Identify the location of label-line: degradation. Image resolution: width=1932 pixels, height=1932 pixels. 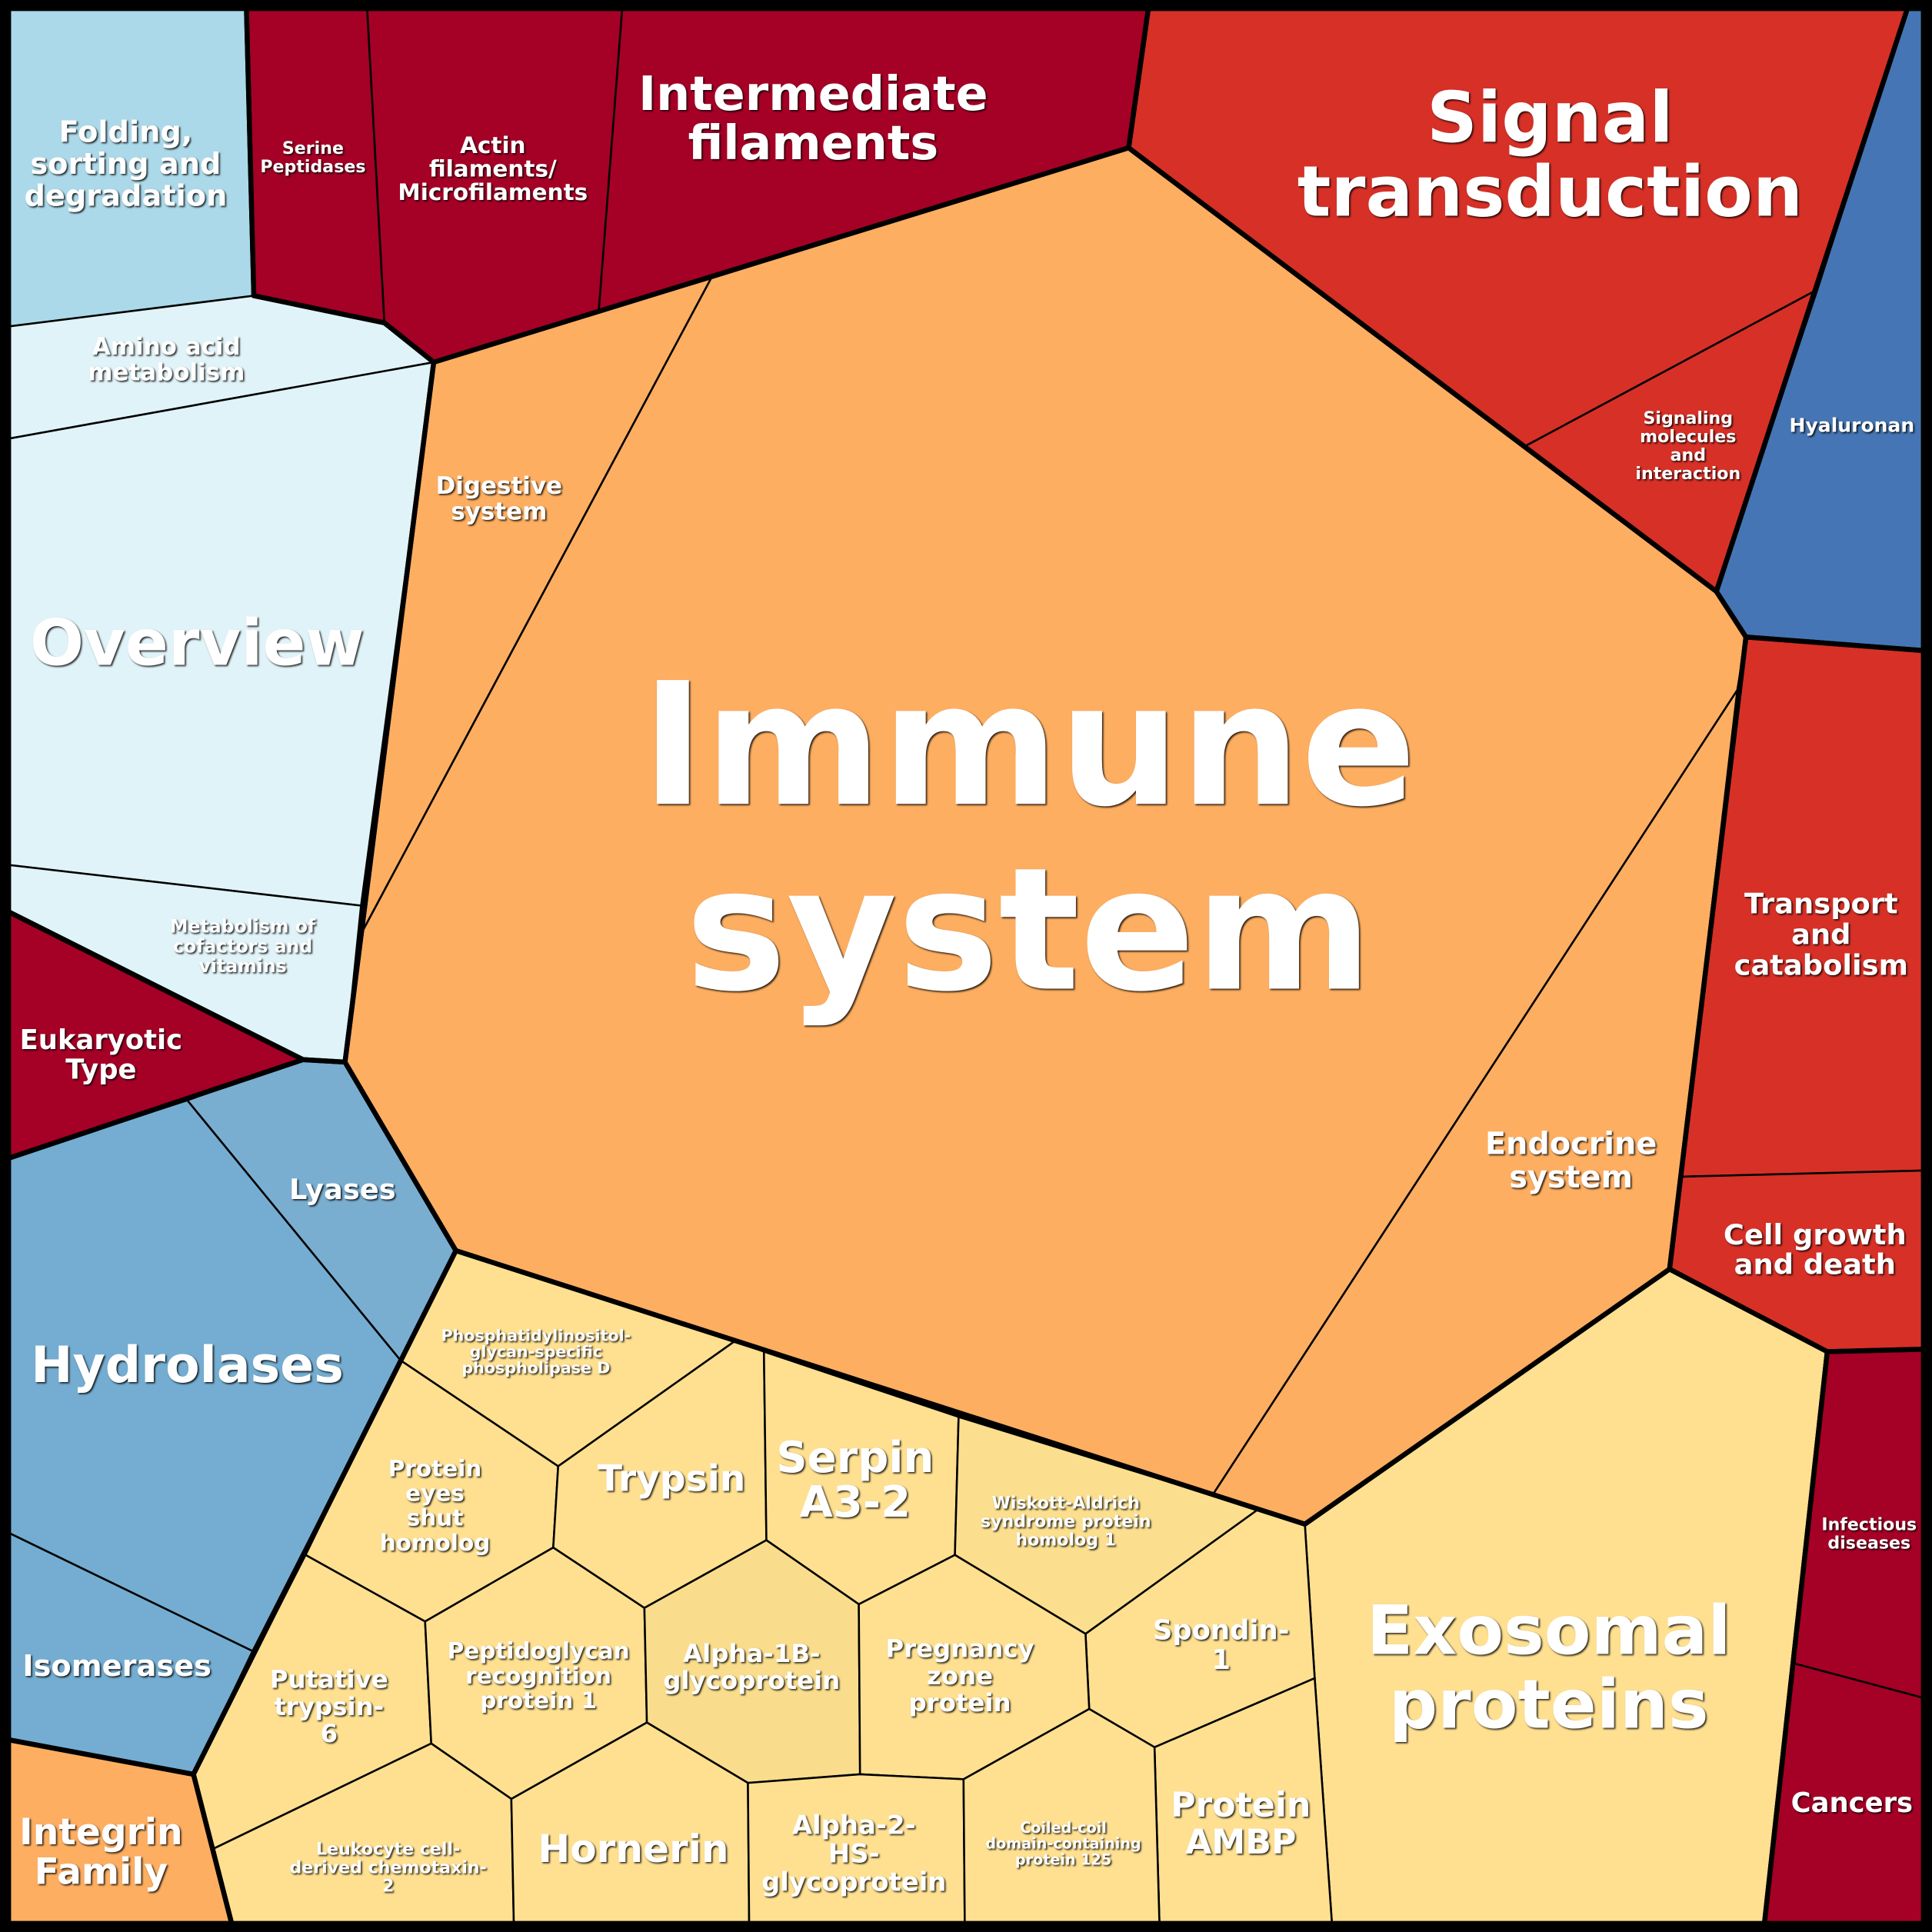
(125, 195).